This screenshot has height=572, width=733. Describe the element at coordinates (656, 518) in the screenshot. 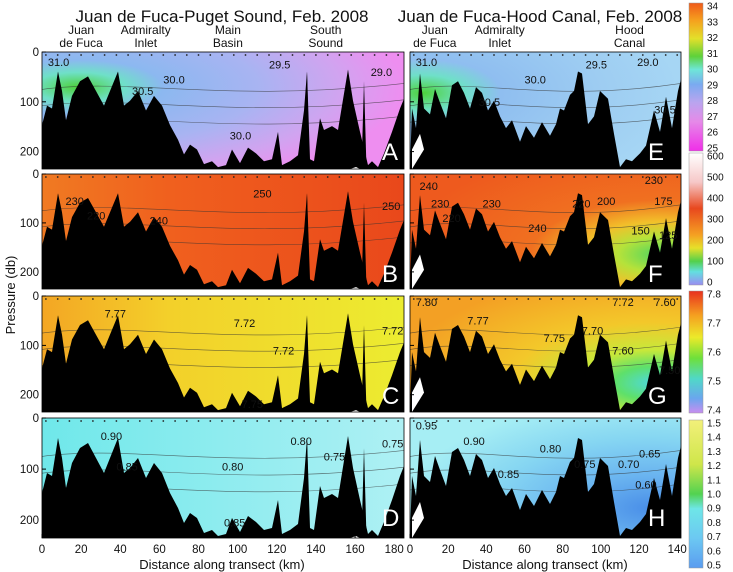

I see `panel-letter-h: H` at that location.